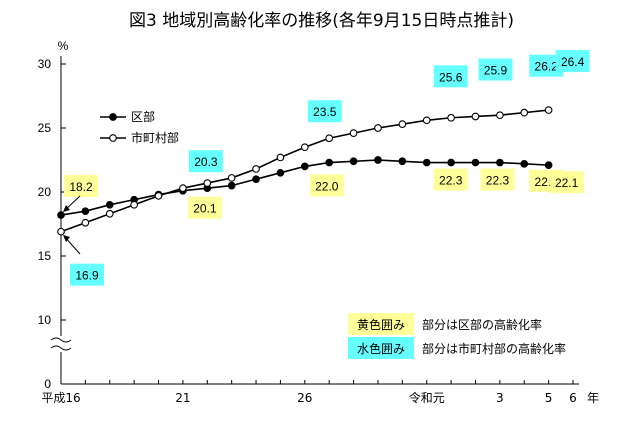 This screenshot has height=431, width=643. What do you see at coordinates (500, 398) in the screenshot?
I see `x-tick-label: 3` at bounding box center [500, 398].